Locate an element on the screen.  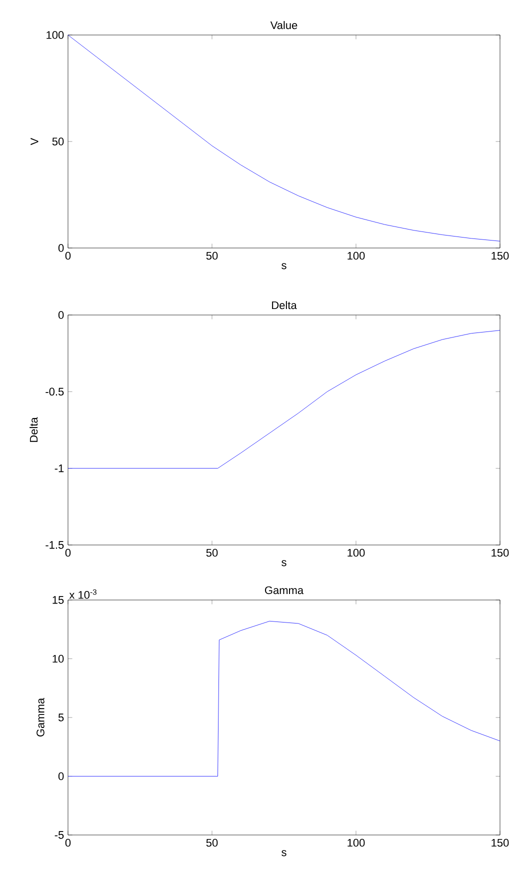
chart-title: Delta is located at coordinates (284, 305).